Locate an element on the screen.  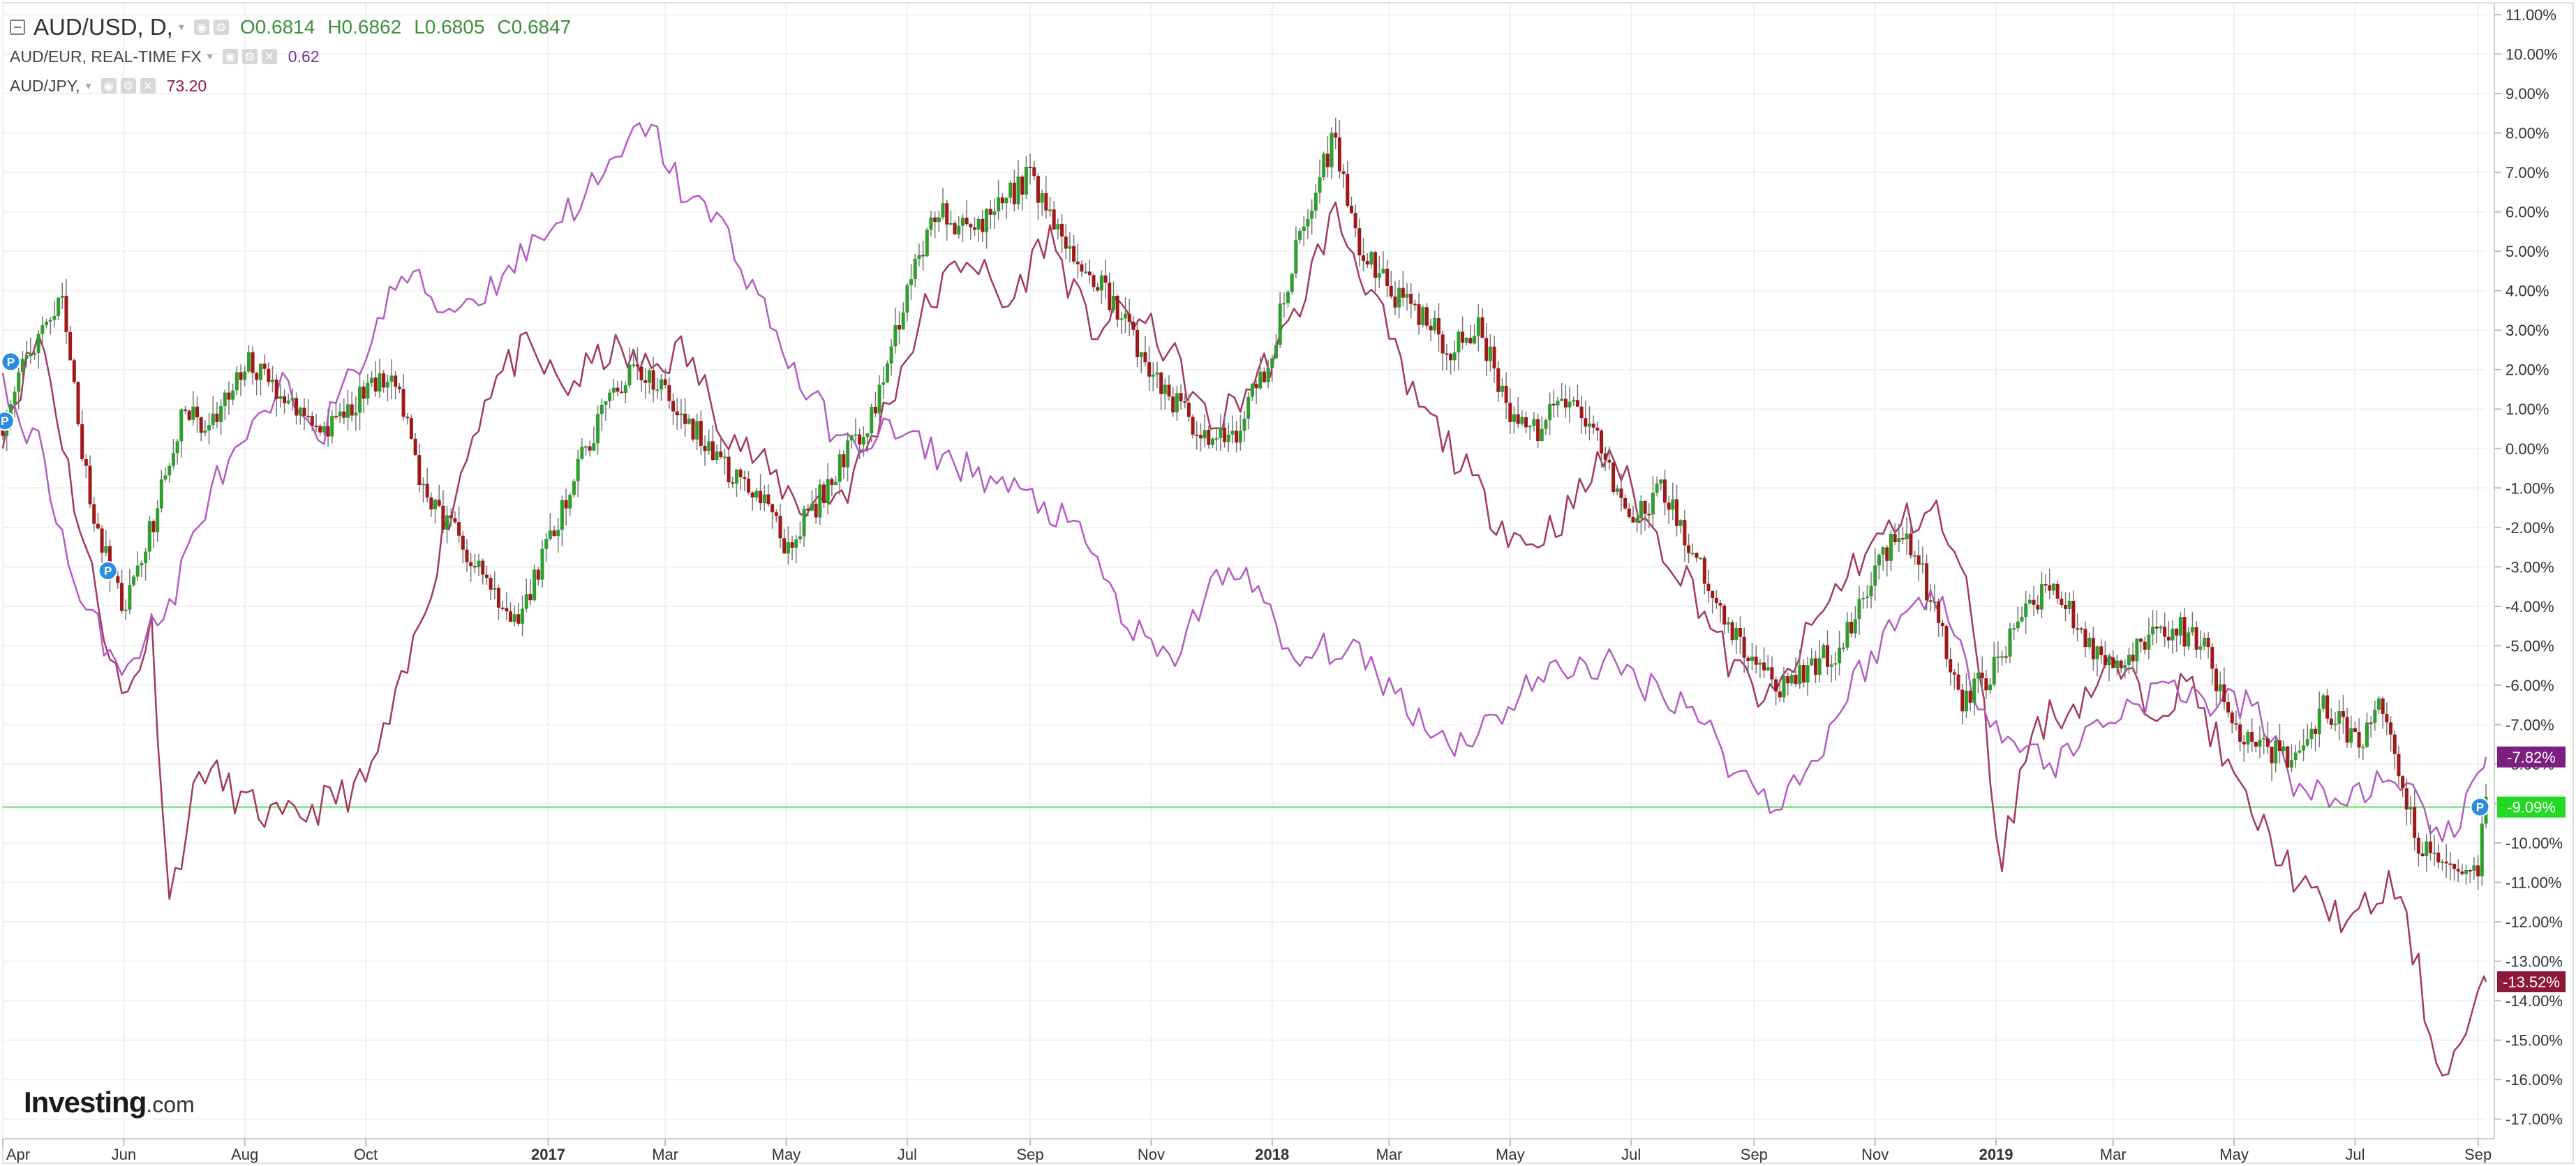
collapse-icon is located at coordinates (17, 28).